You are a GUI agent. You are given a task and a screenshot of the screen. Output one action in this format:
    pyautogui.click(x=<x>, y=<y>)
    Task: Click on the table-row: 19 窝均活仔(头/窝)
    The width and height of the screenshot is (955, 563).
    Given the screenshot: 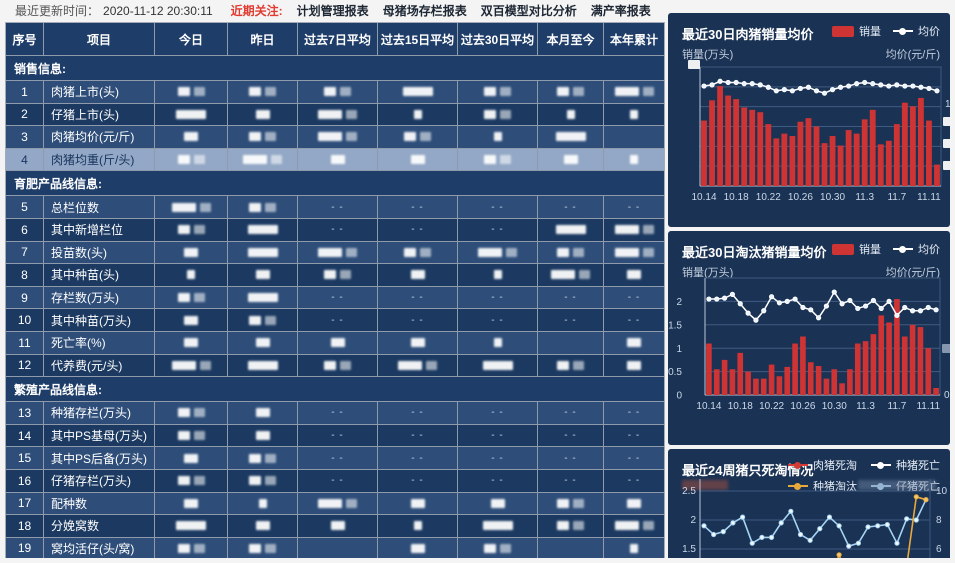 What is the action you would take?
    pyautogui.click(x=335, y=548)
    